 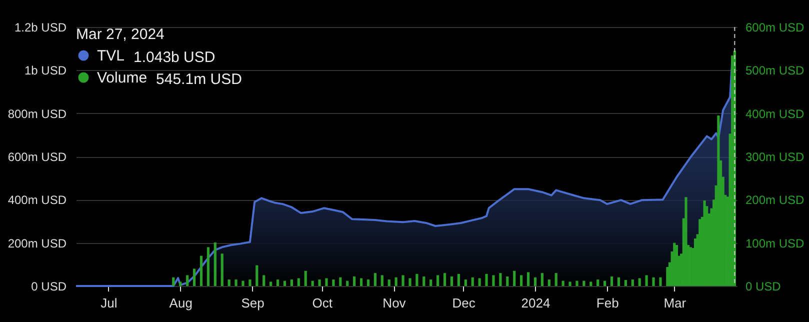 What do you see at coordinates (464, 303) in the screenshot?
I see `x-tick-label: Dec` at bounding box center [464, 303].